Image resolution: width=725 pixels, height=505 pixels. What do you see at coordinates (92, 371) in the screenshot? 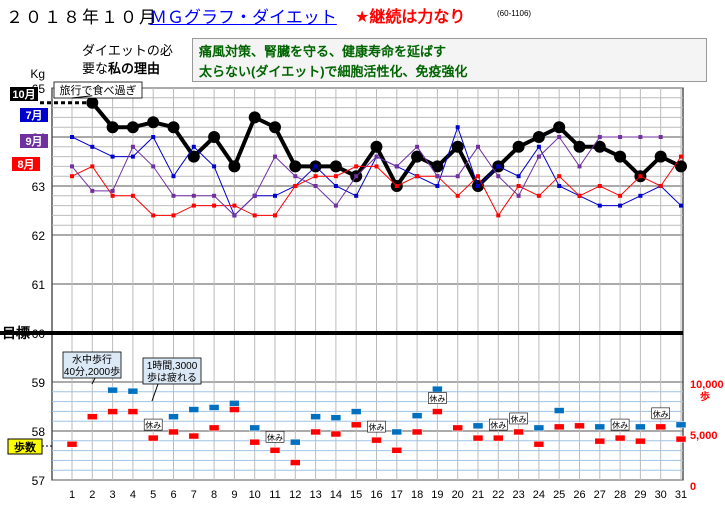
I see `annotation-text: 40分,2000歩` at bounding box center [92, 371].